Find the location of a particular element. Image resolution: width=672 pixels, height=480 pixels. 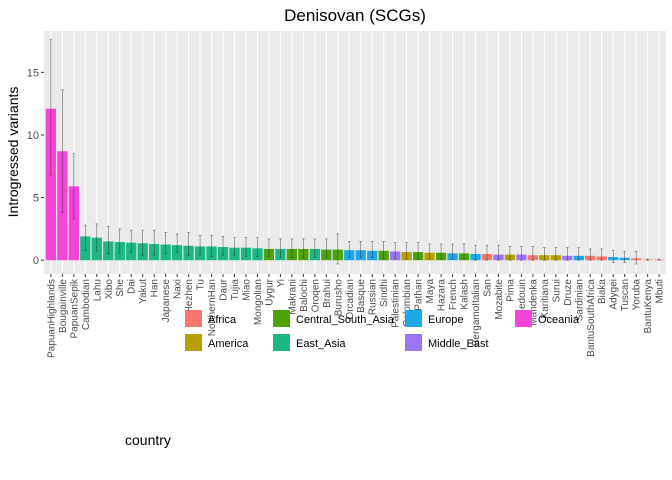

x-tick-label: Druze is located at coordinates (568, 292).